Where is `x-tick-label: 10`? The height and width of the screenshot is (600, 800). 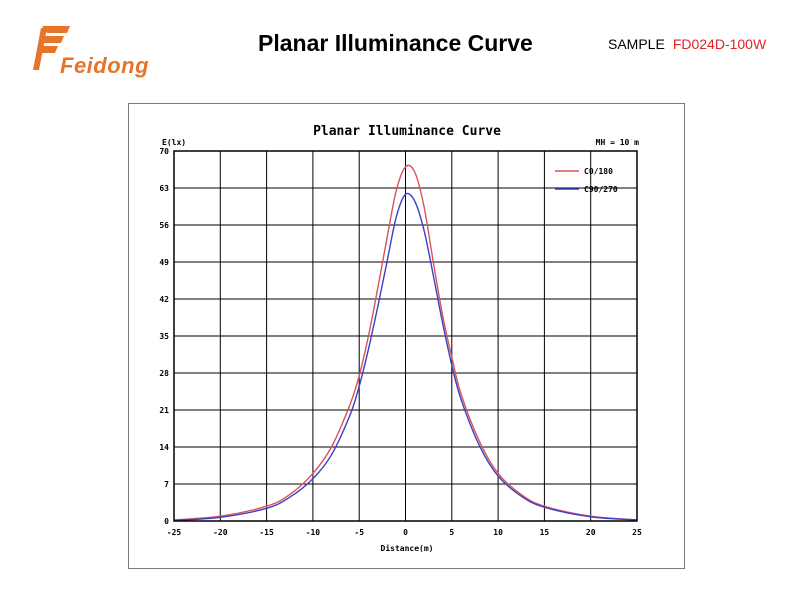 x-tick-label: 10 is located at coordinates (498, 532).